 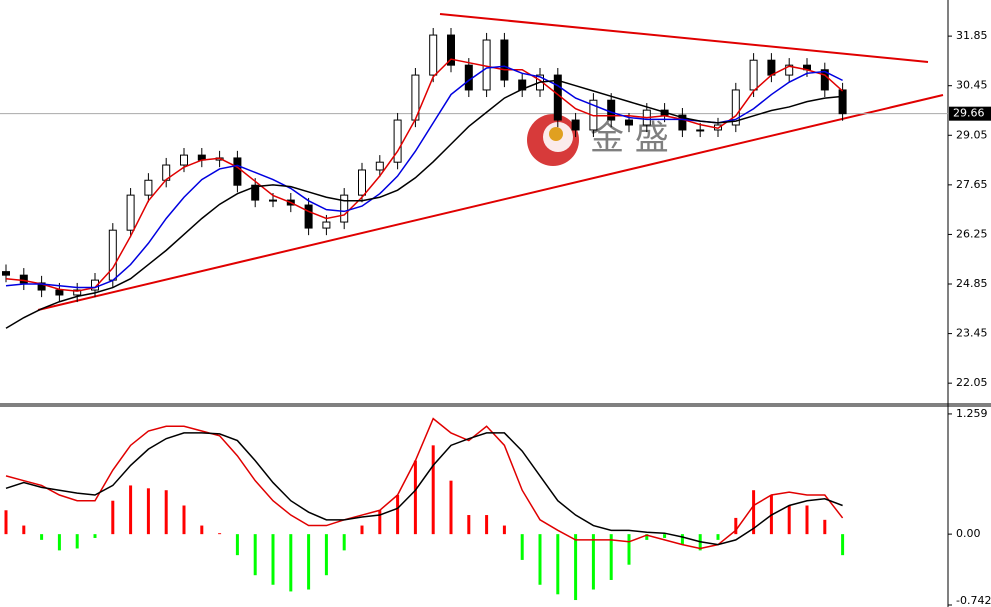 I want to click on y-tick-label: 24.85, so click(x=972, y=283).